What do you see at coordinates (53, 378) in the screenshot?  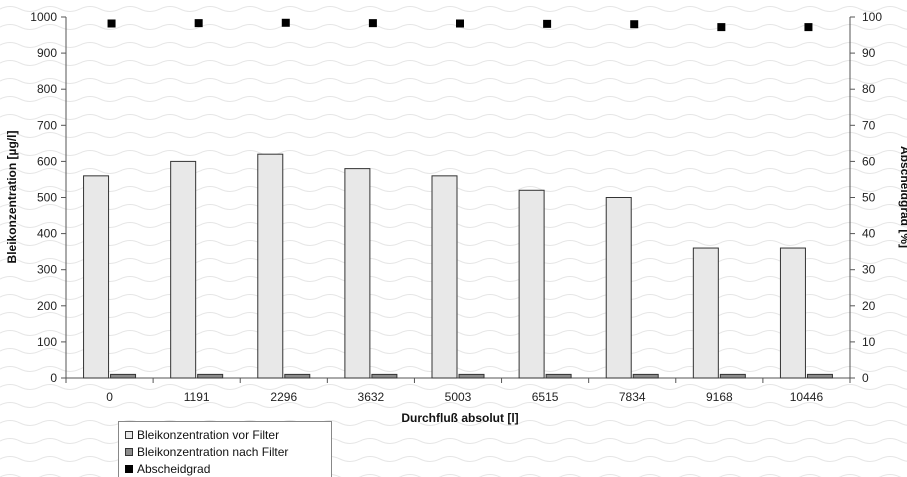 I see `y-tick-label: 0` at bounding box center [53, 378].